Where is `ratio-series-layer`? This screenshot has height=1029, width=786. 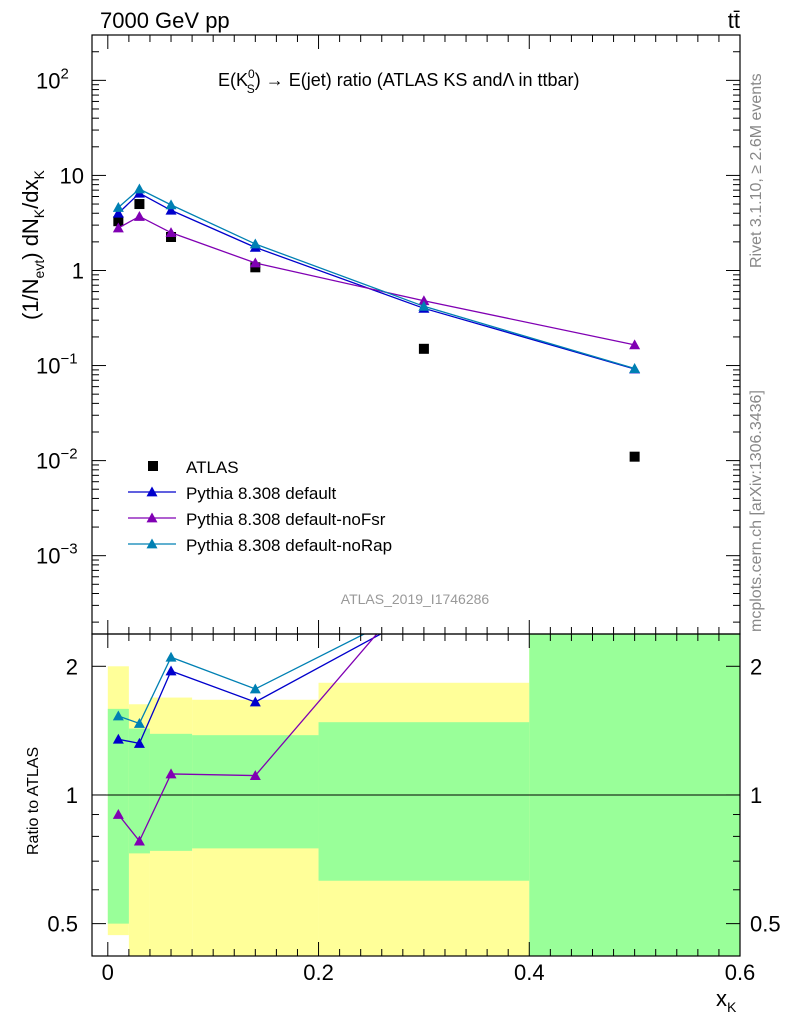 ratio-series-layer is located at coordinates (247, 740).